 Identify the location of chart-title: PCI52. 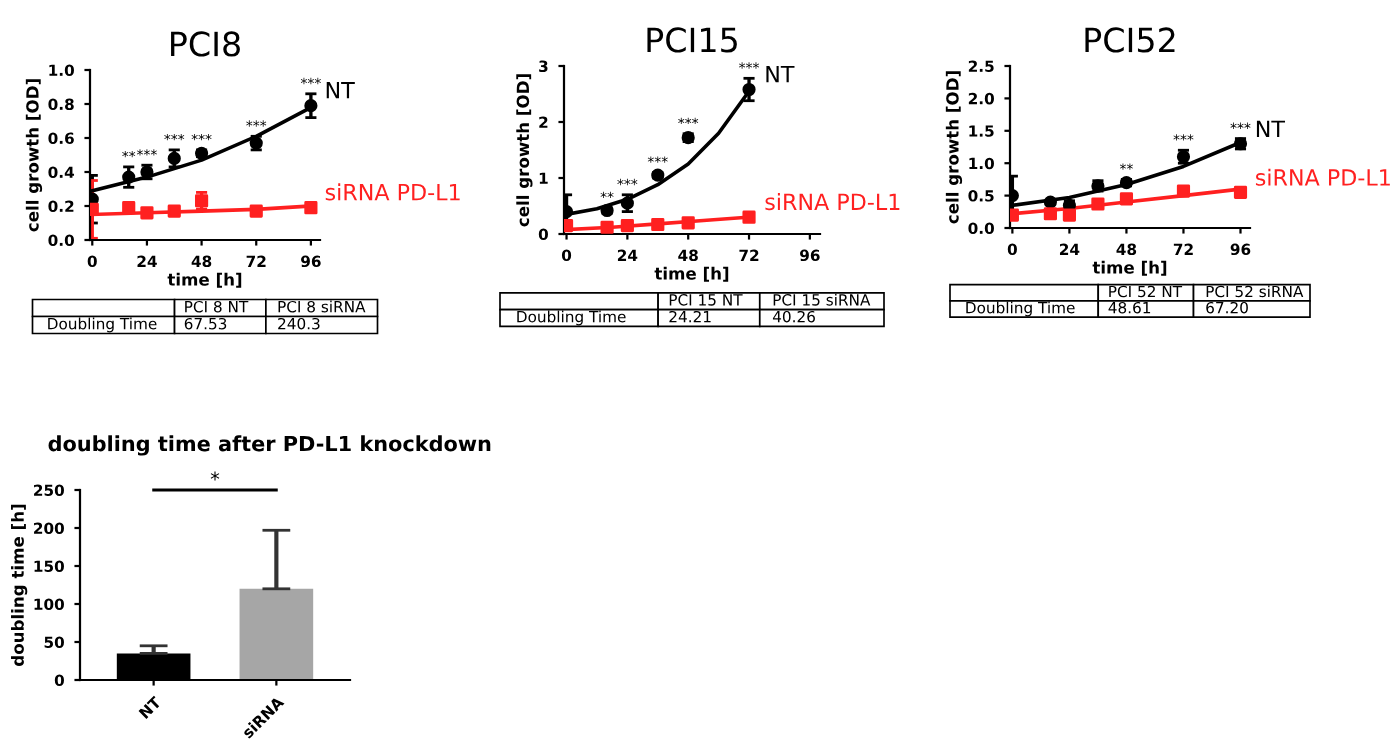
(1130, 40).